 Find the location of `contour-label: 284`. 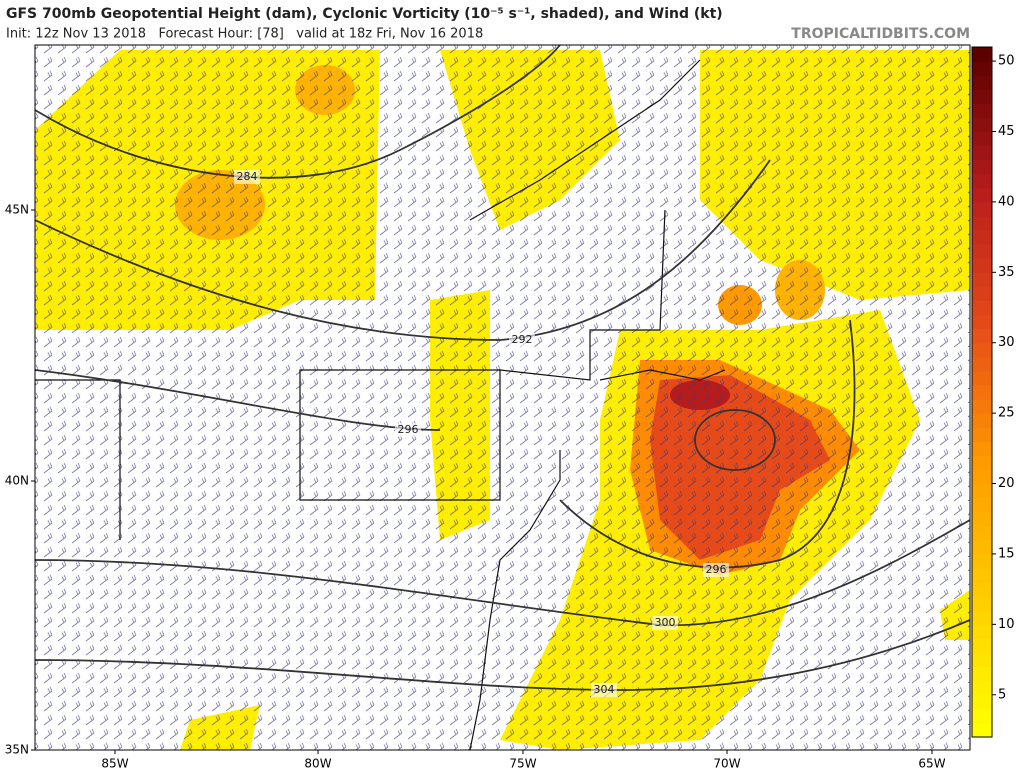

contour-label: 284 is located at coordinates (247, 176).